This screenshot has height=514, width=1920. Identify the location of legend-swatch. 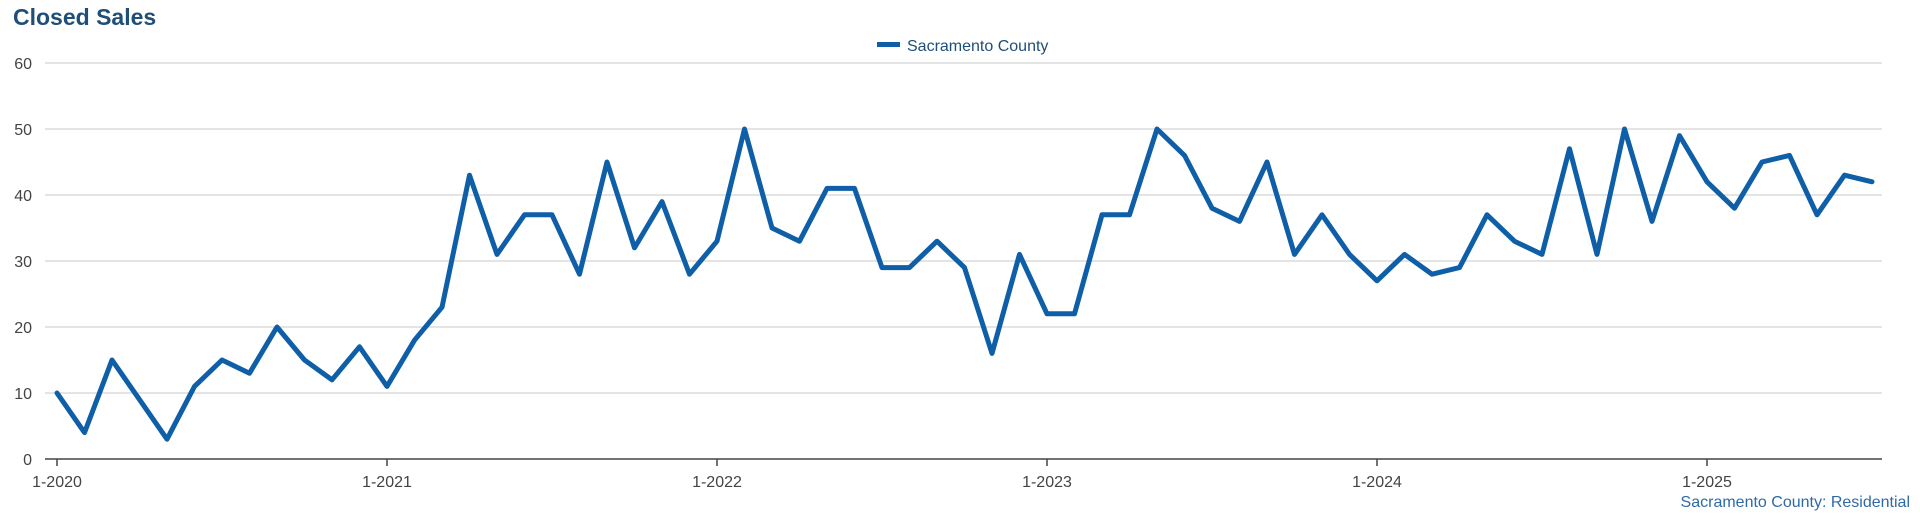
(888, 44).